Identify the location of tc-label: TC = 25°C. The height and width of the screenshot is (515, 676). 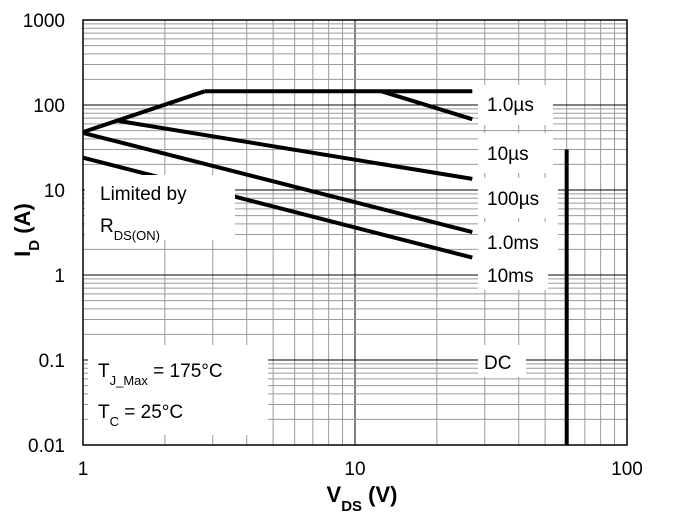
(140, 415).